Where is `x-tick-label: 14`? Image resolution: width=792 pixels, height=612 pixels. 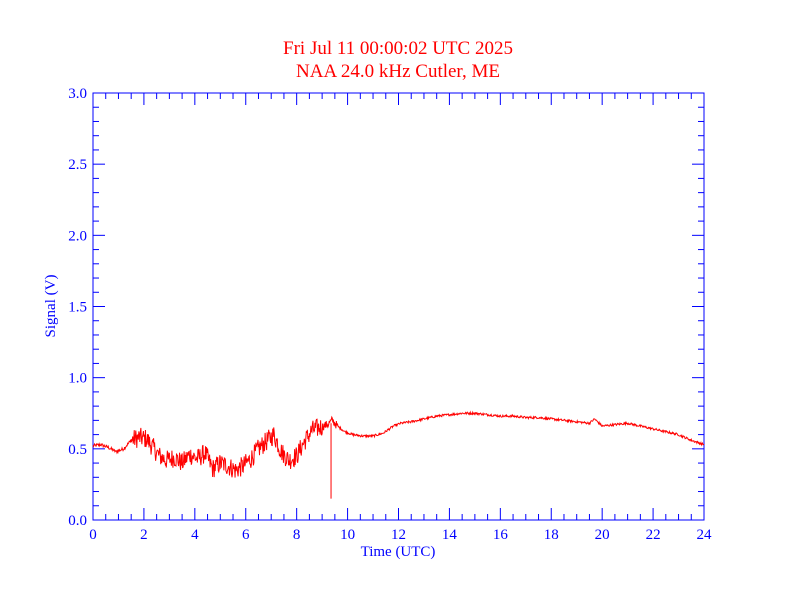 x-tick-label: 14 is located at coordinates (450, 535).